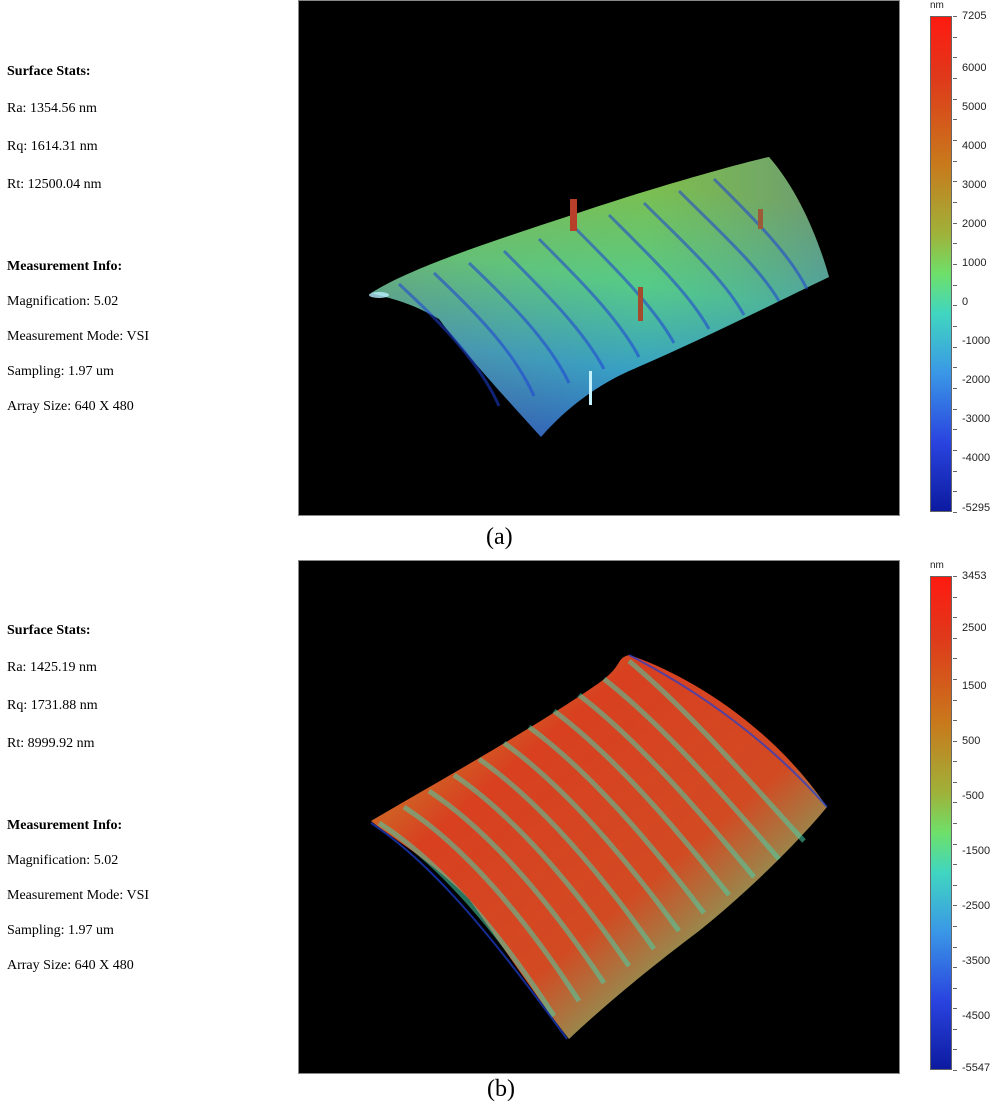 This screenshot has height=1114, width=1007. Describe the element at coordinates (603, 292) in the screenshot. I see `groove-lines` at that location.